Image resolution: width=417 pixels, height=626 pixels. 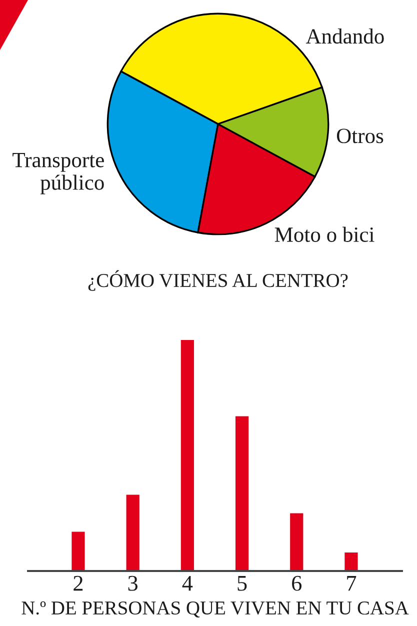 I want to click on x-tick-label: 5, so click(x=242, y=583).